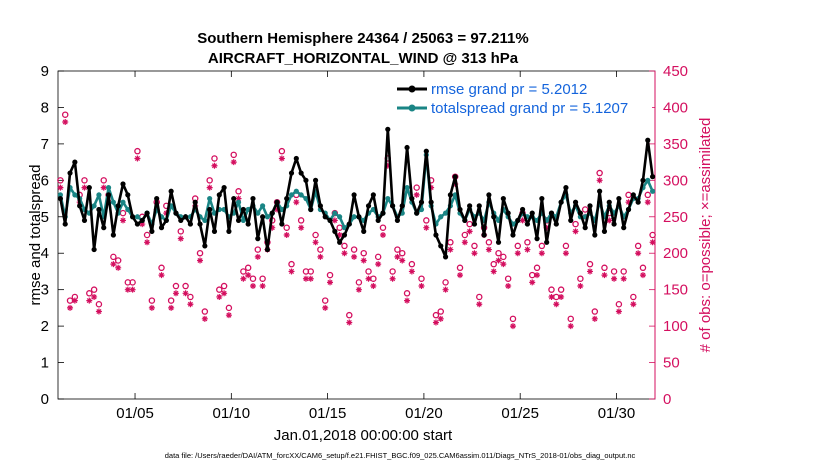 This screenshot has height=470, width=830. I want to click on y-left-tick-label: 7, so click(45, 144).